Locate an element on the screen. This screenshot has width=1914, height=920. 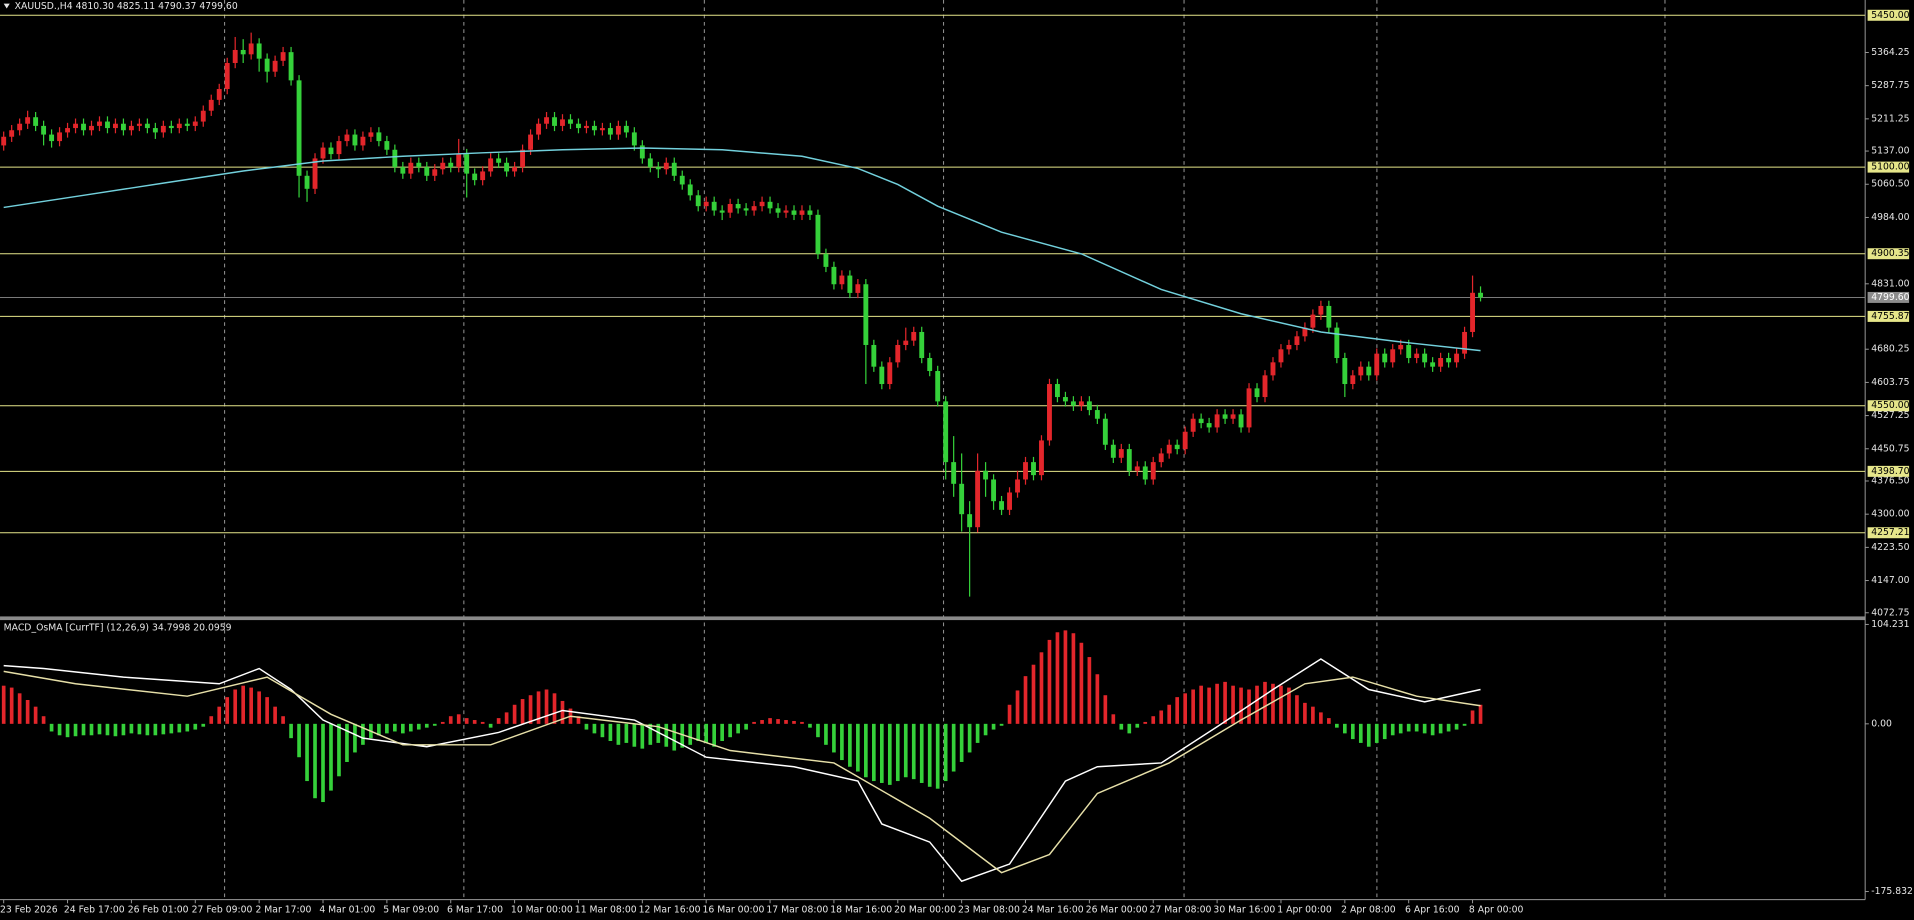
x-tick-label: 10 Mar 00:00 is located at coordinates (542, 909).